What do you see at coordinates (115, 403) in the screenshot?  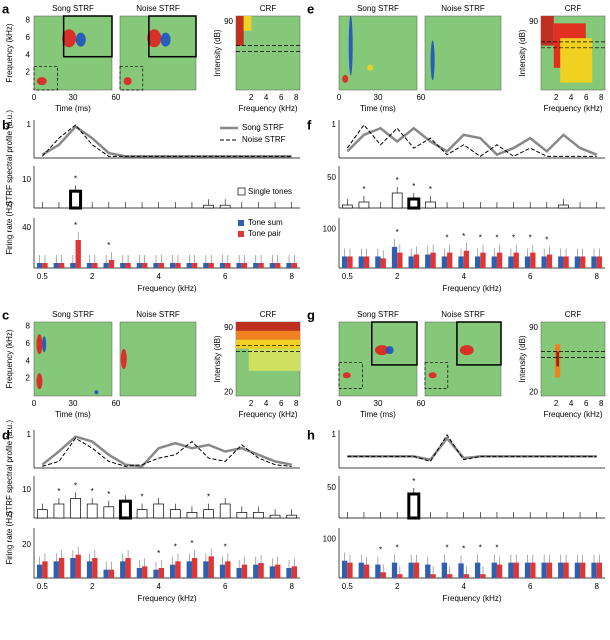 I see `x-tick-label: 60` at bounding box center [115, 403].